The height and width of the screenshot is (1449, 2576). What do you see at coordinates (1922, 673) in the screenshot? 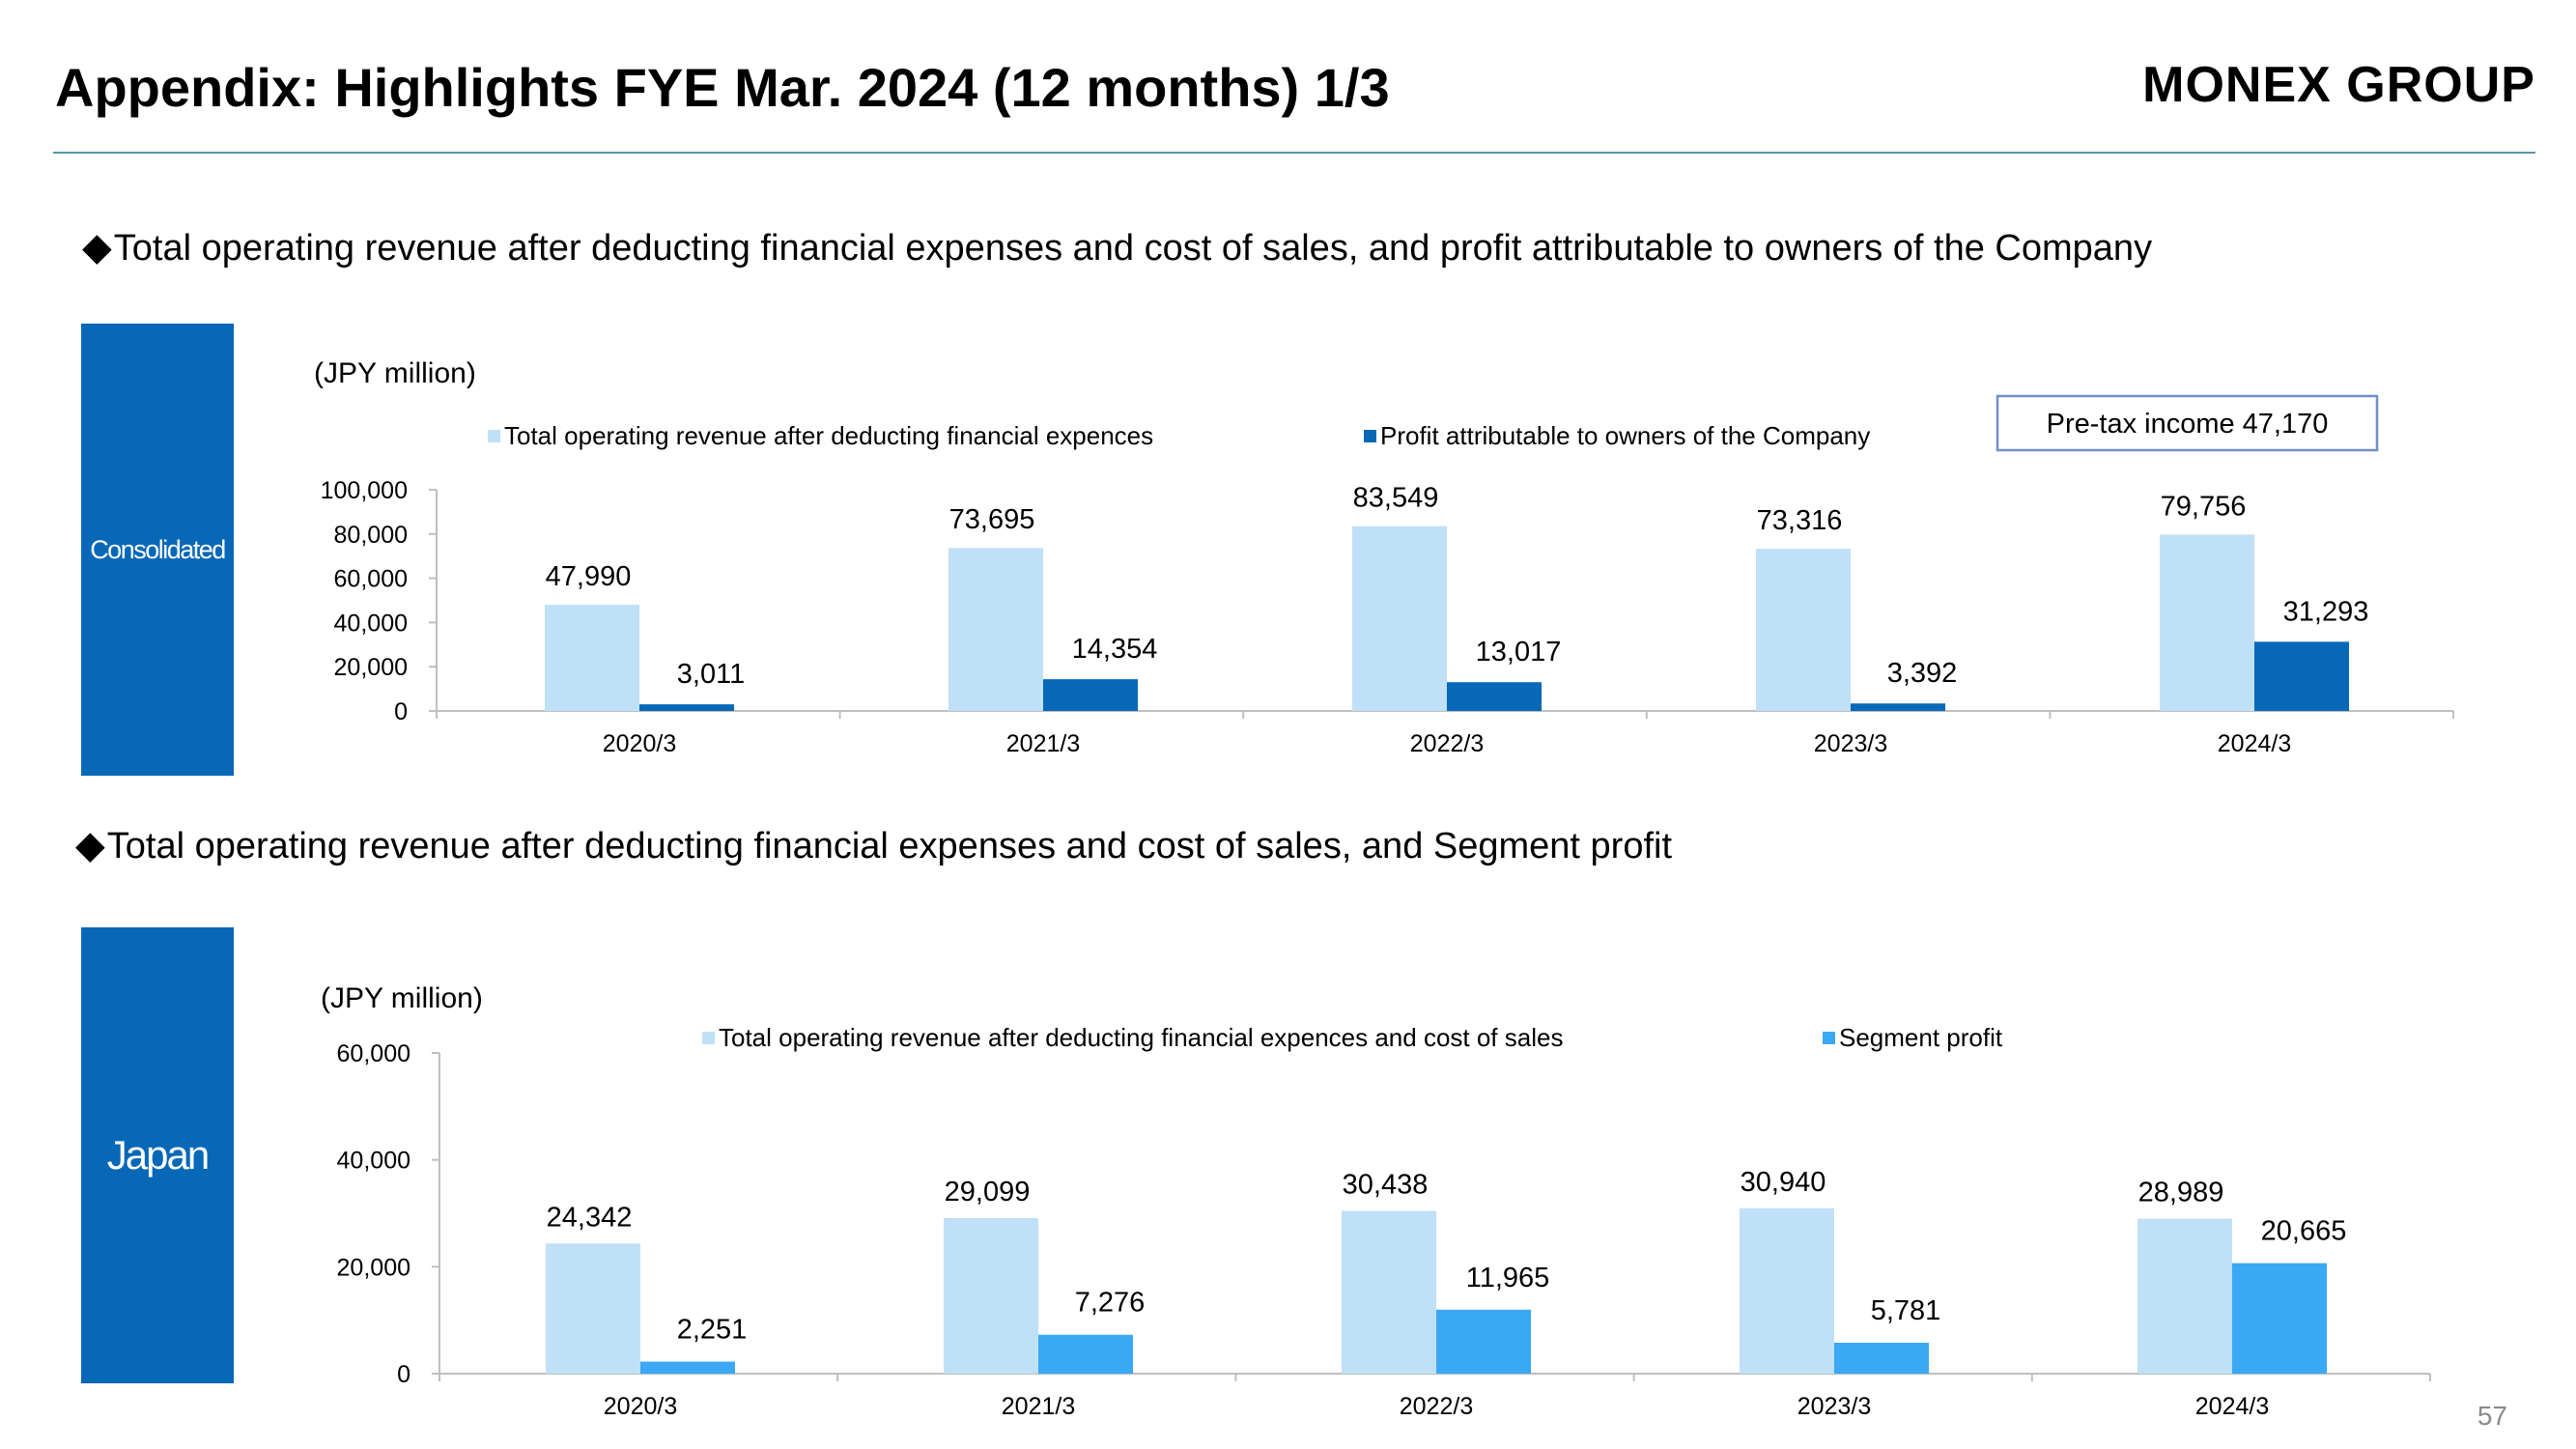
I see `data-label: 3,392` at bounding box center [1922, 673].